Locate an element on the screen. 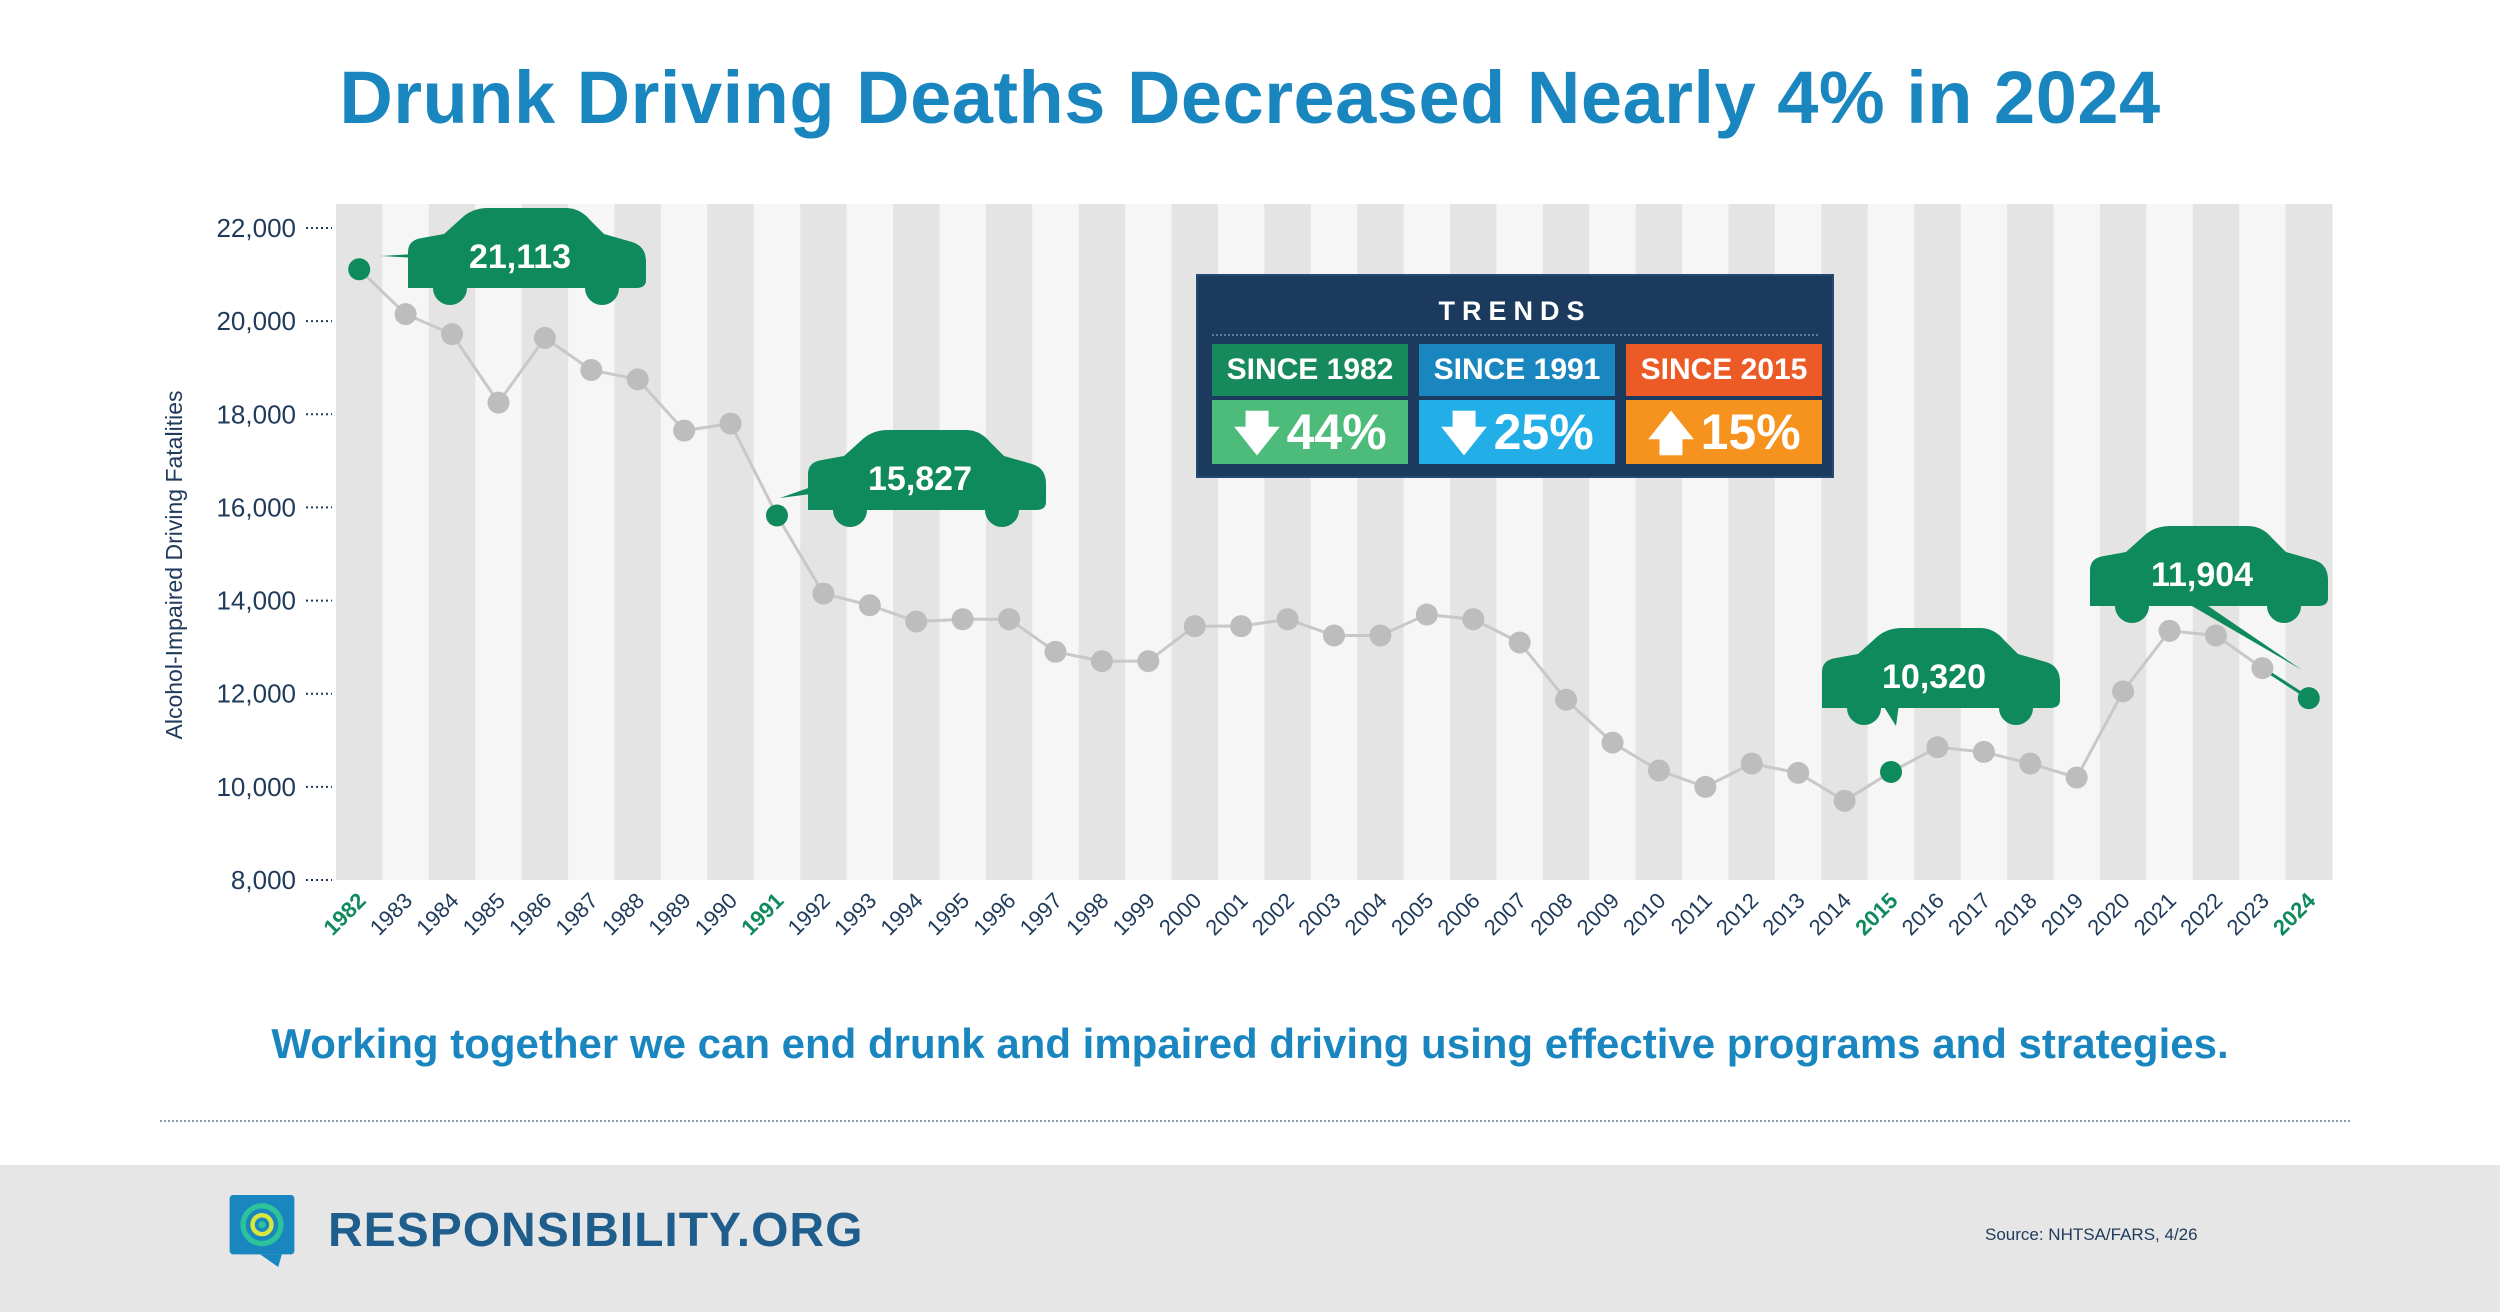 This screenshot has height=1312, width=2500. car-bubble-shape is located at coordinates (1941, 668).